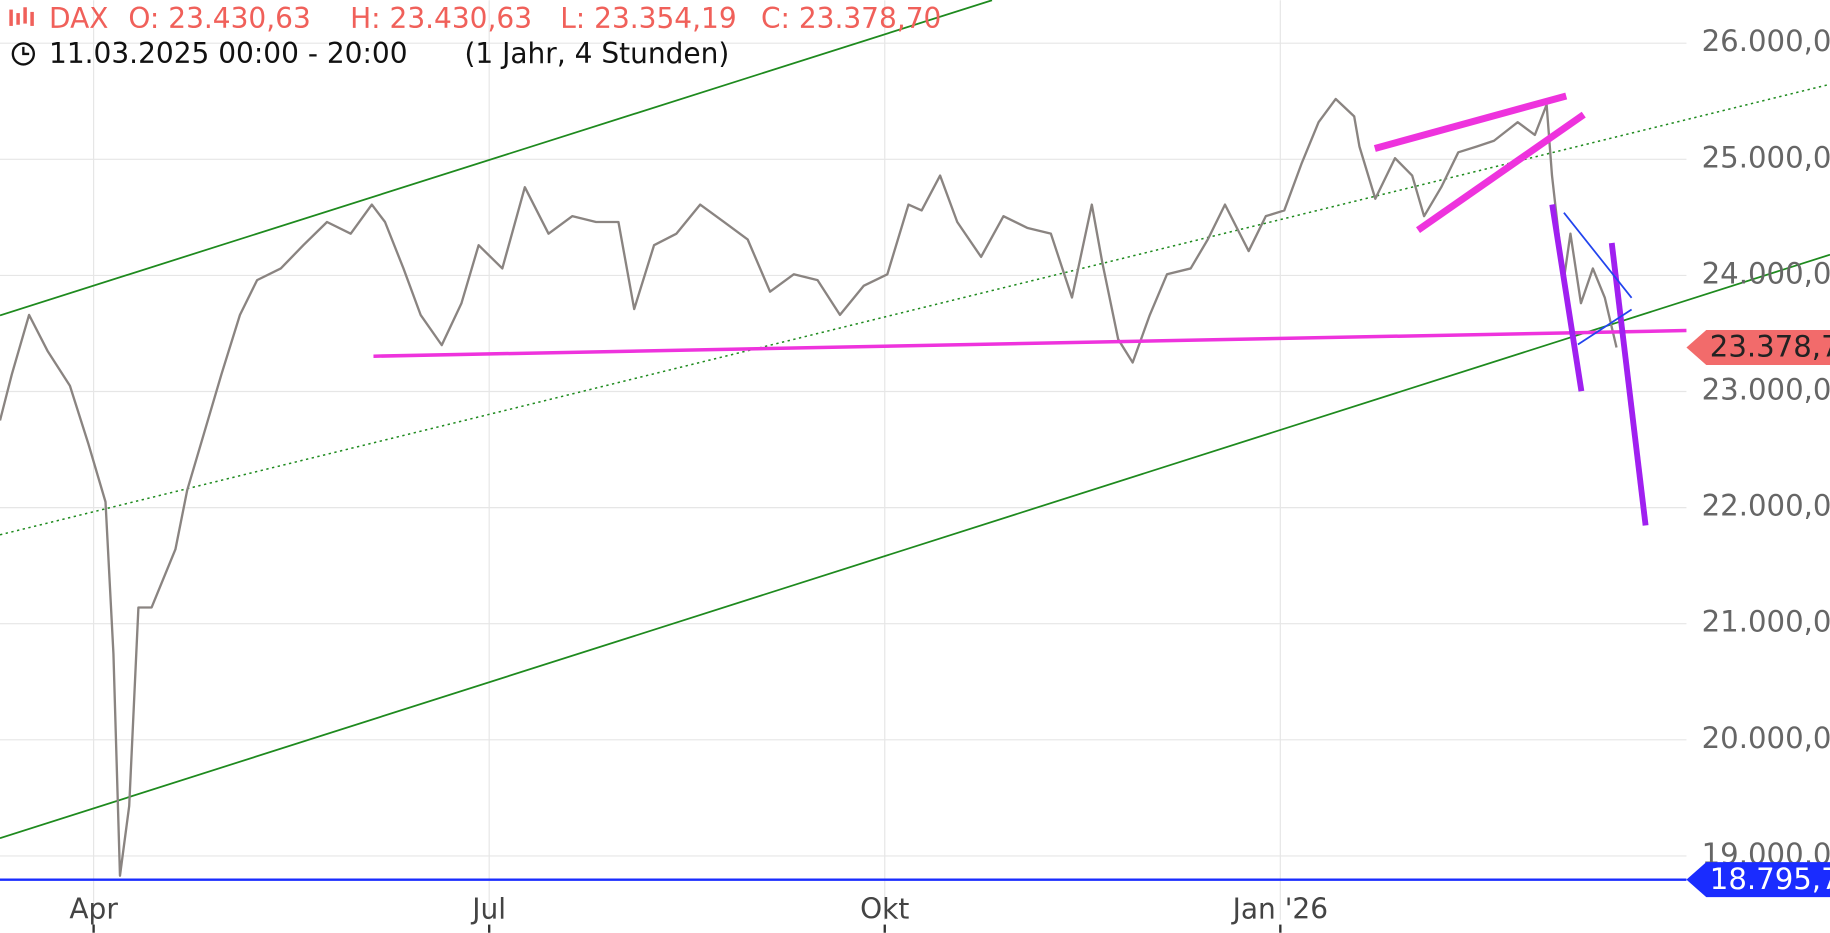  I want to click on ohlc-high: H: 23.430,63, so click(441, 18).